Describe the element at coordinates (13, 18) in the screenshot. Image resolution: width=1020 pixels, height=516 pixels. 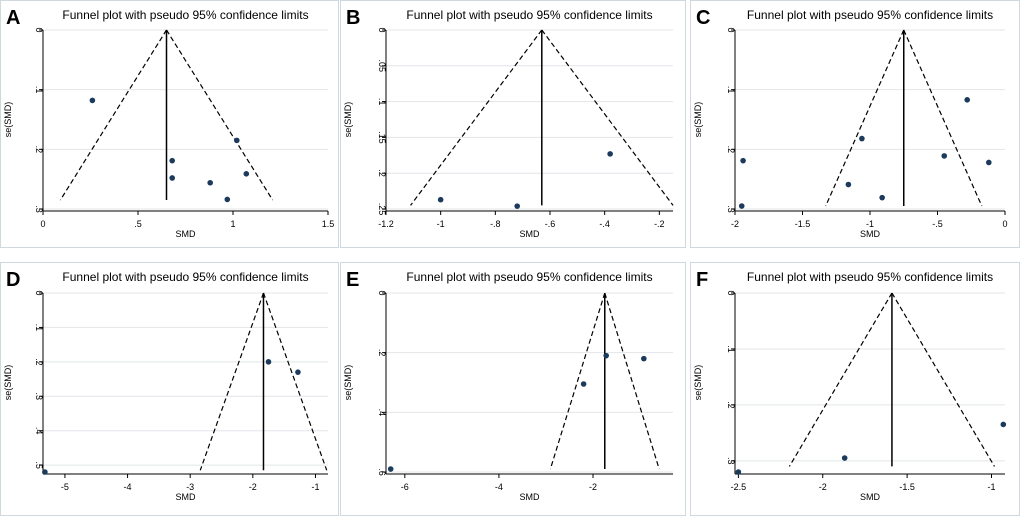
I see `panel-letter: A` at that location.